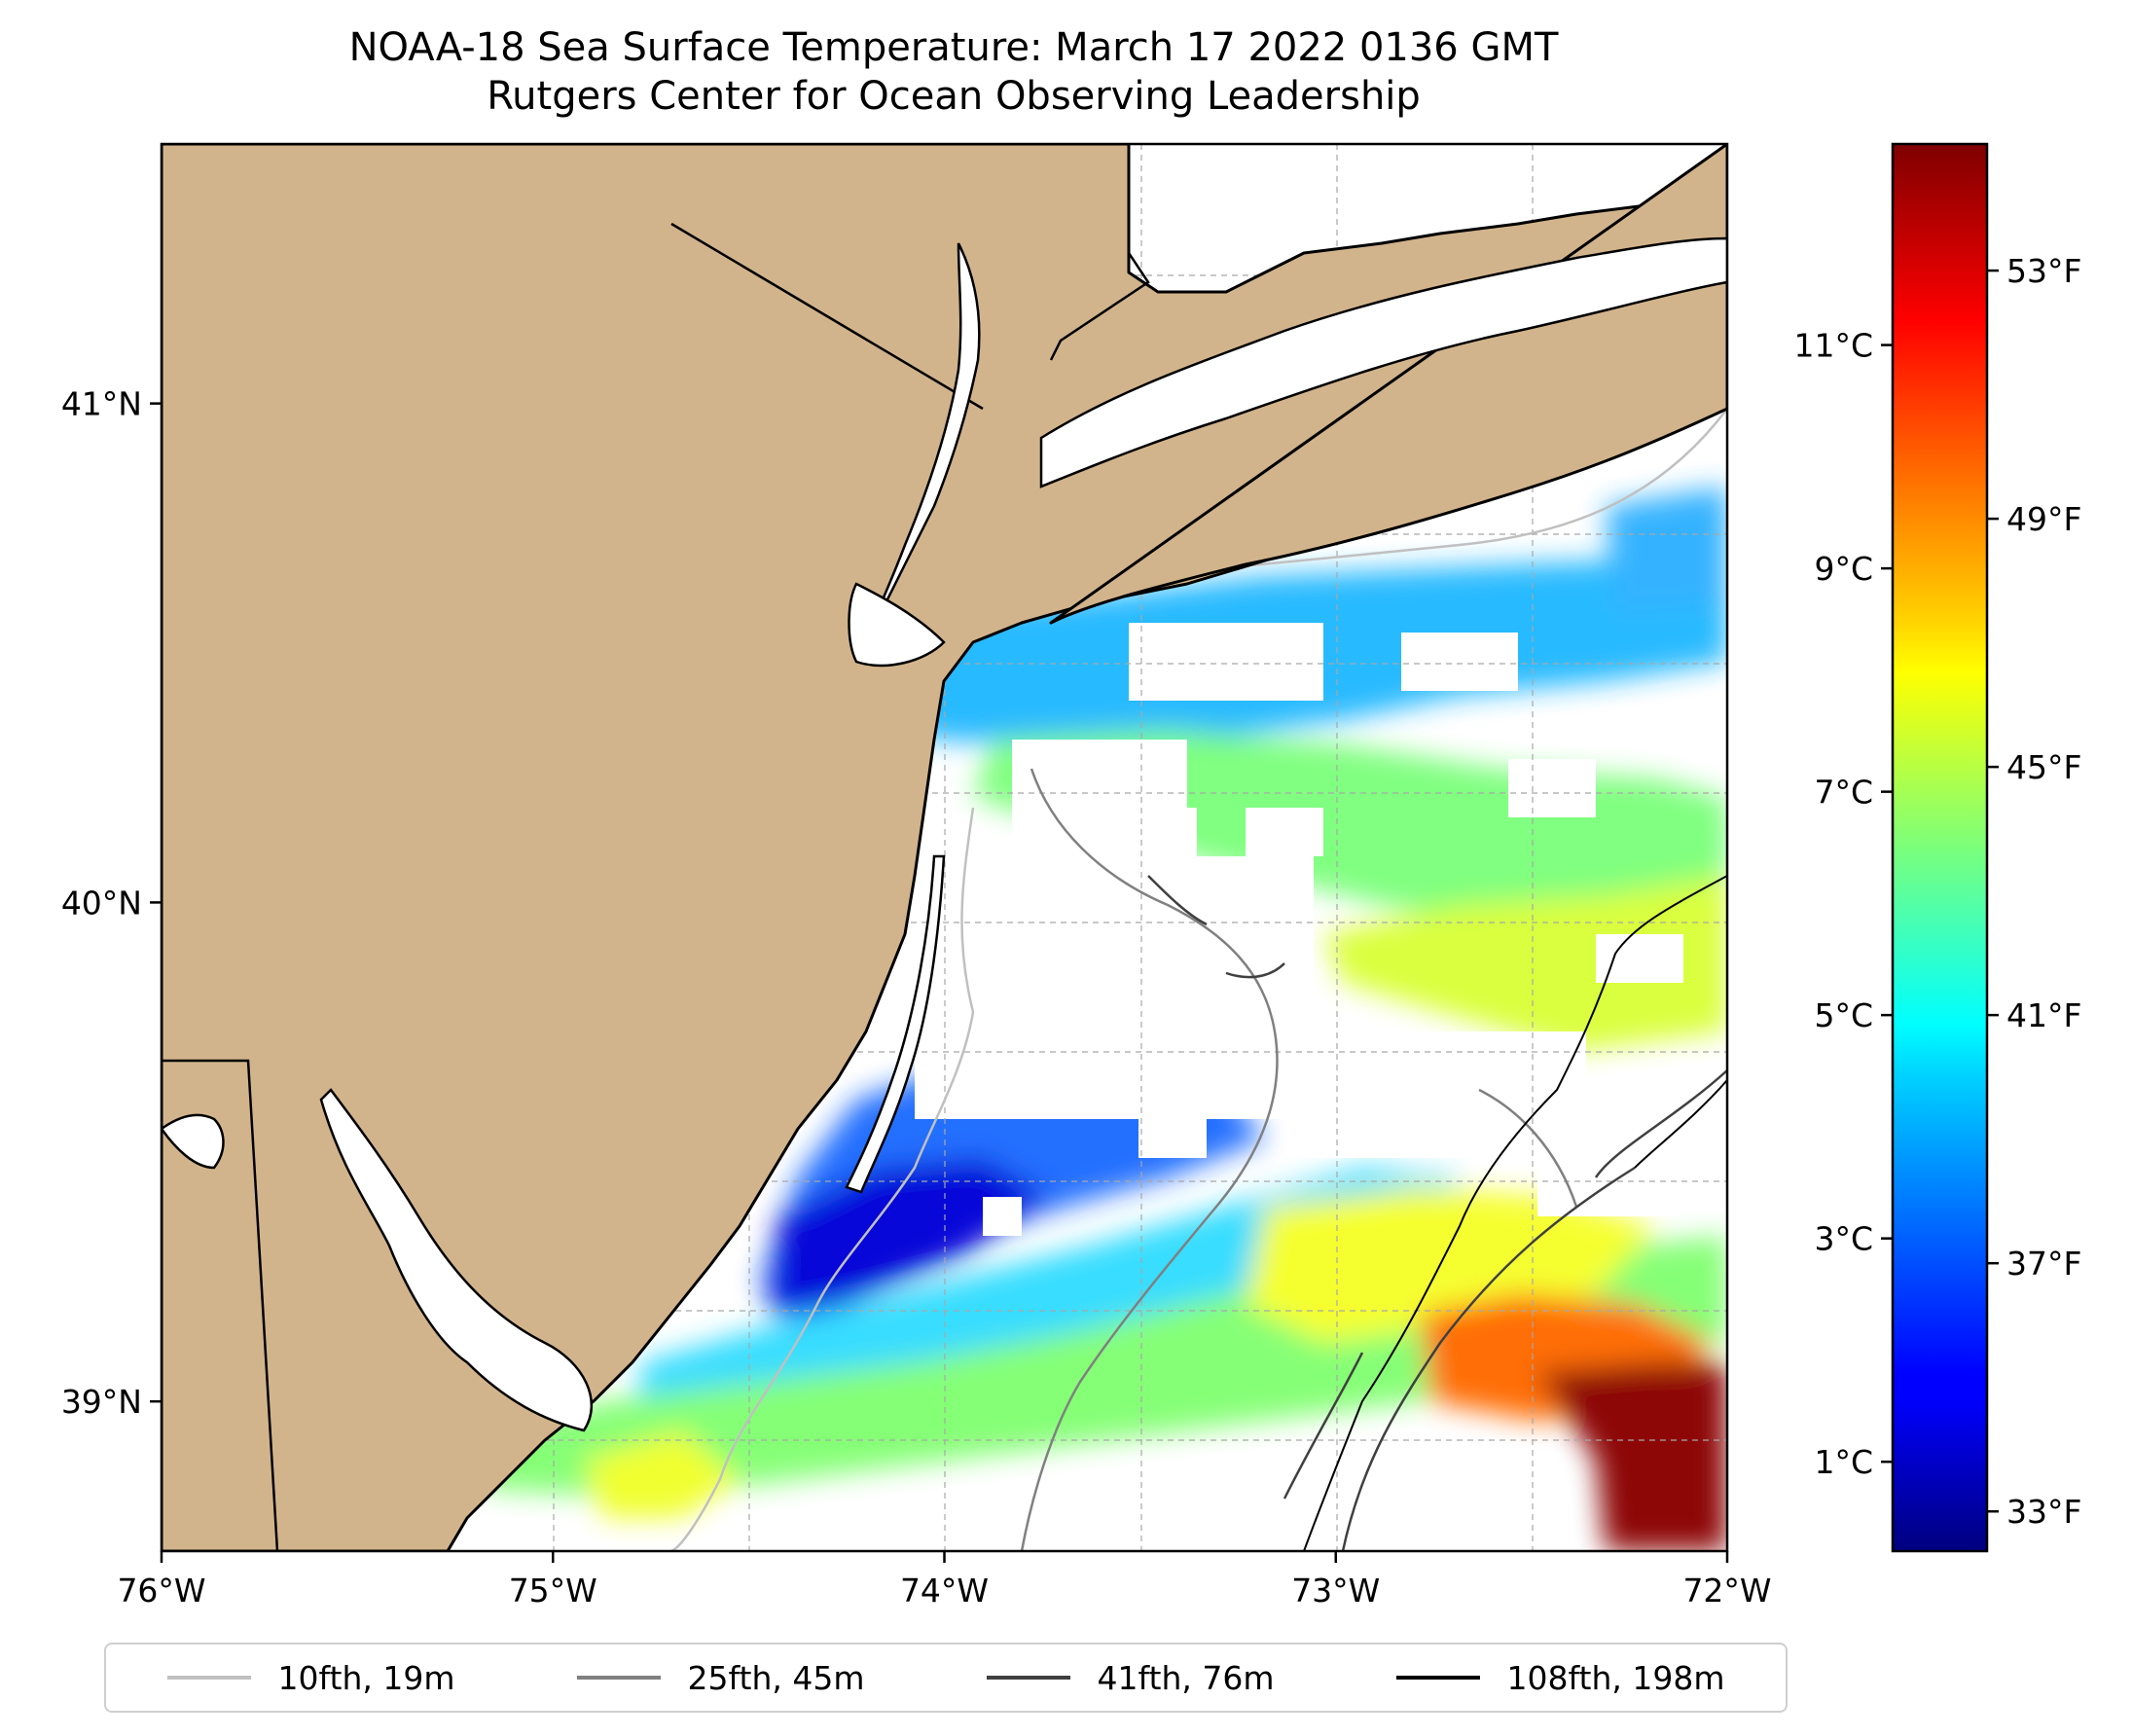 The width and height of the screenshot is (2132, 1736). I want to click on colorbar-fahrenheit-label: 45°F, so click(2044, 767).